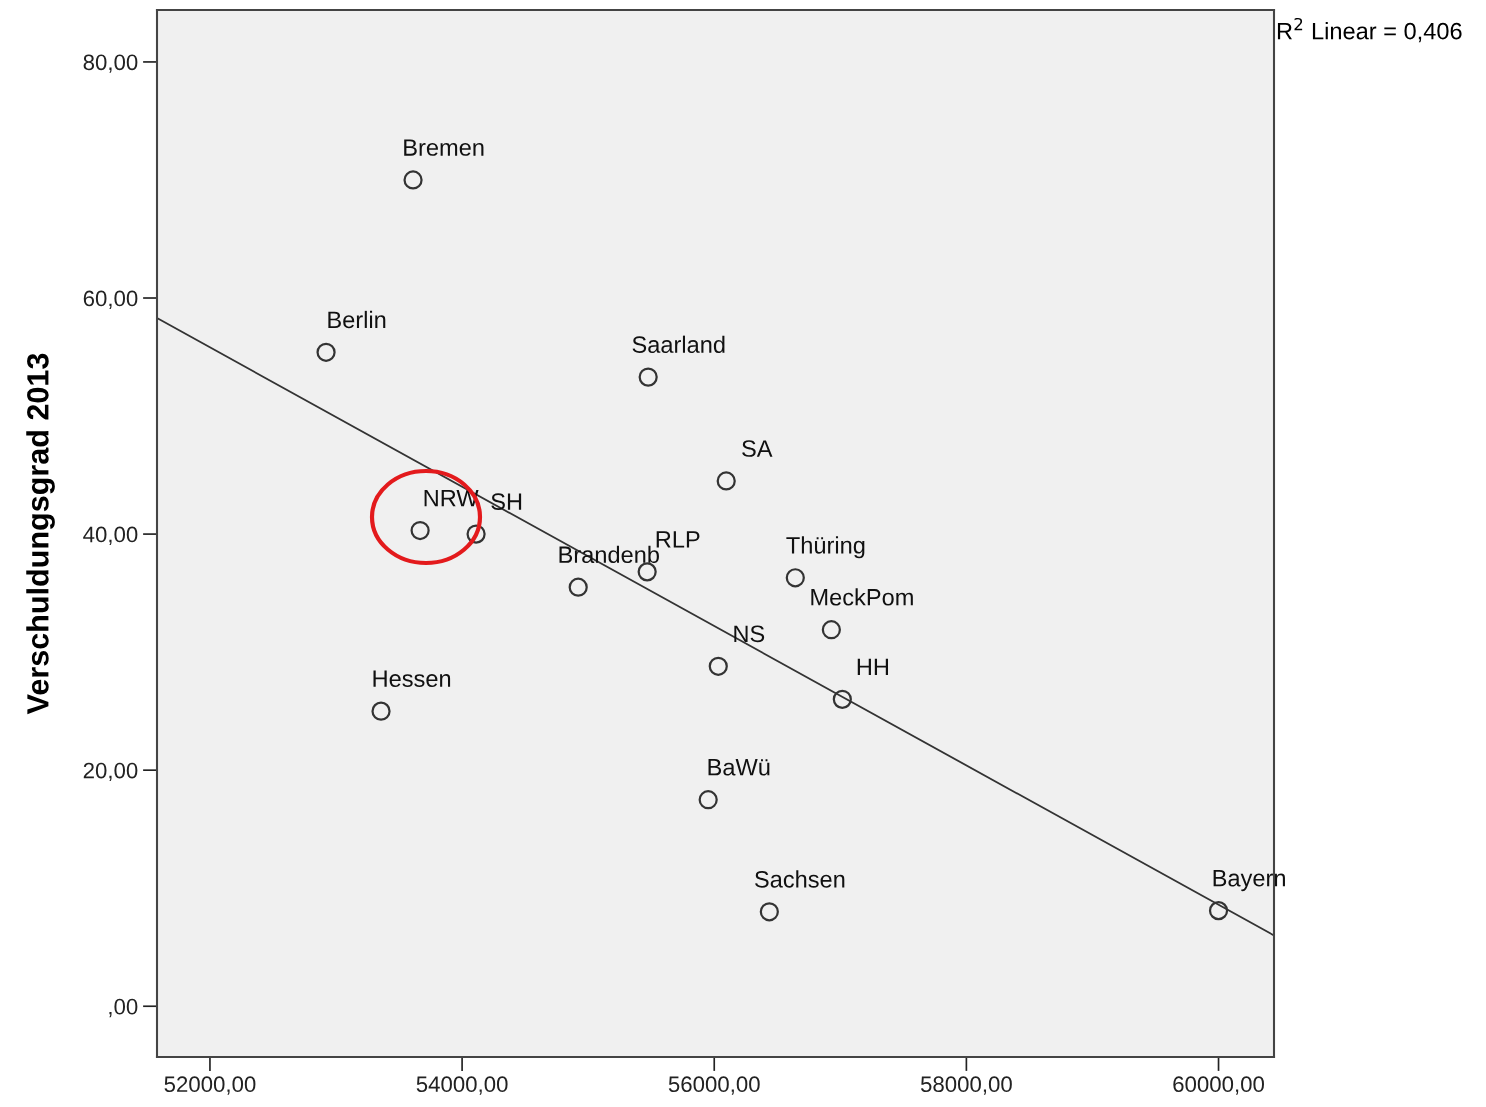 The image size is (1486, 1107). What do you see at coordinates (1369, 30) in the screenshot?
I see `text: R$^{2}$ Linear = 0,406` at bounding box center [1369, 30].